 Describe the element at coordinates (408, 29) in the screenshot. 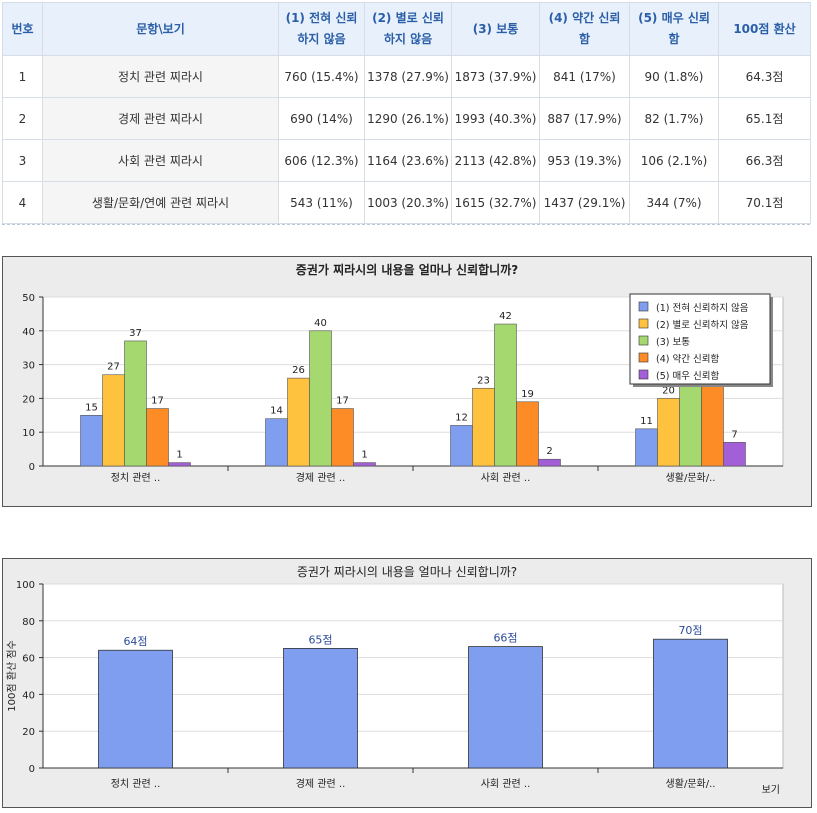

I see `column-header: (2) 별로 신뢰 하지 않음` at that location.